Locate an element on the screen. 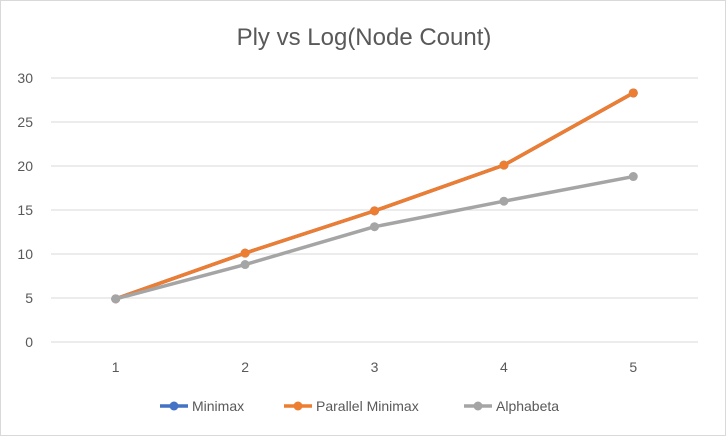  x-tick-label: 1 is located at coordinates (116, 367).